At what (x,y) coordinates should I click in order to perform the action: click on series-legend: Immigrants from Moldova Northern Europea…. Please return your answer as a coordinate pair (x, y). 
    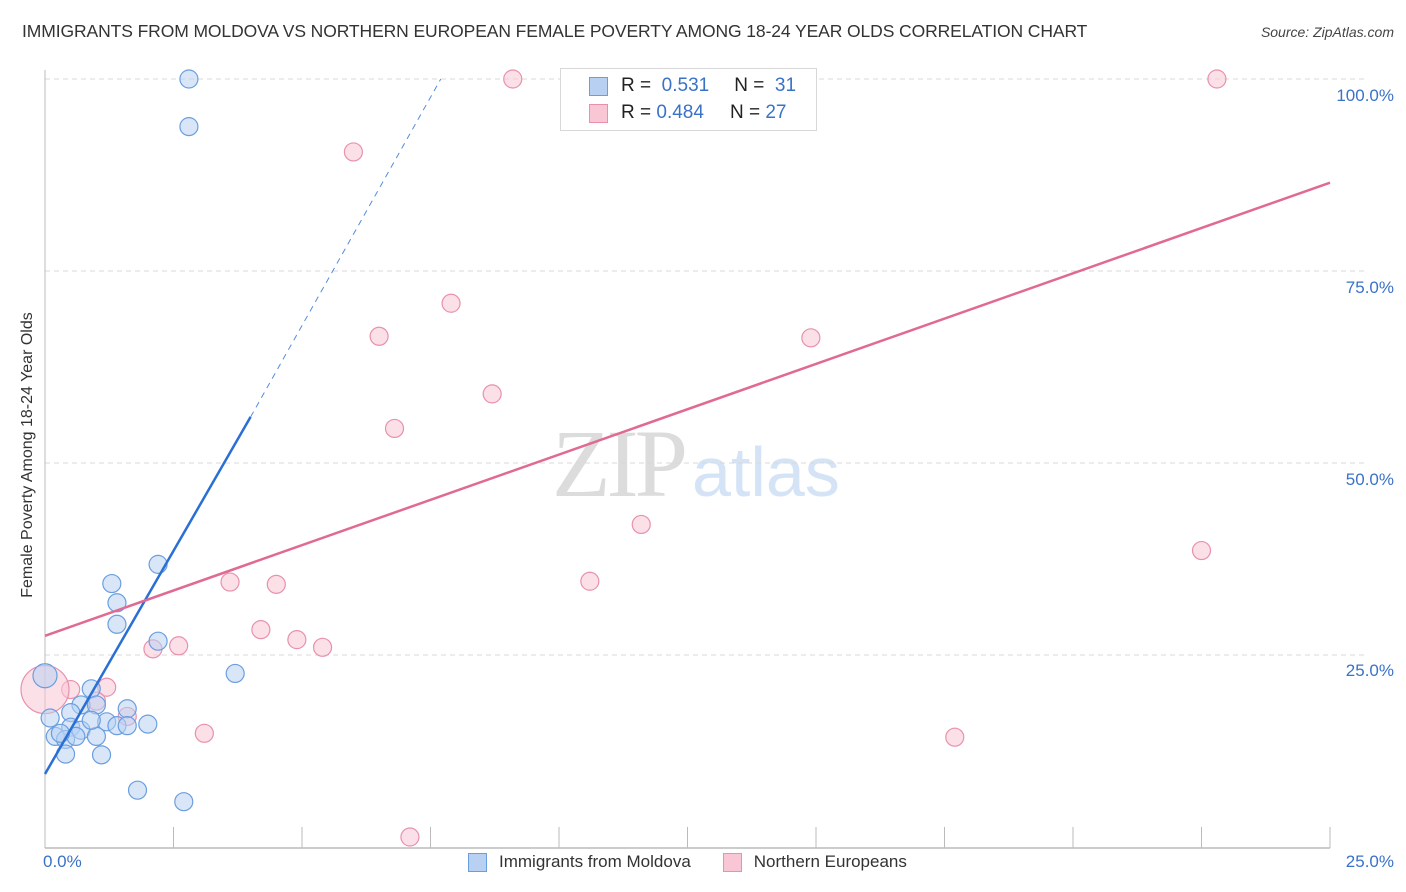
    Looking at the image, I should click on (703, 862).